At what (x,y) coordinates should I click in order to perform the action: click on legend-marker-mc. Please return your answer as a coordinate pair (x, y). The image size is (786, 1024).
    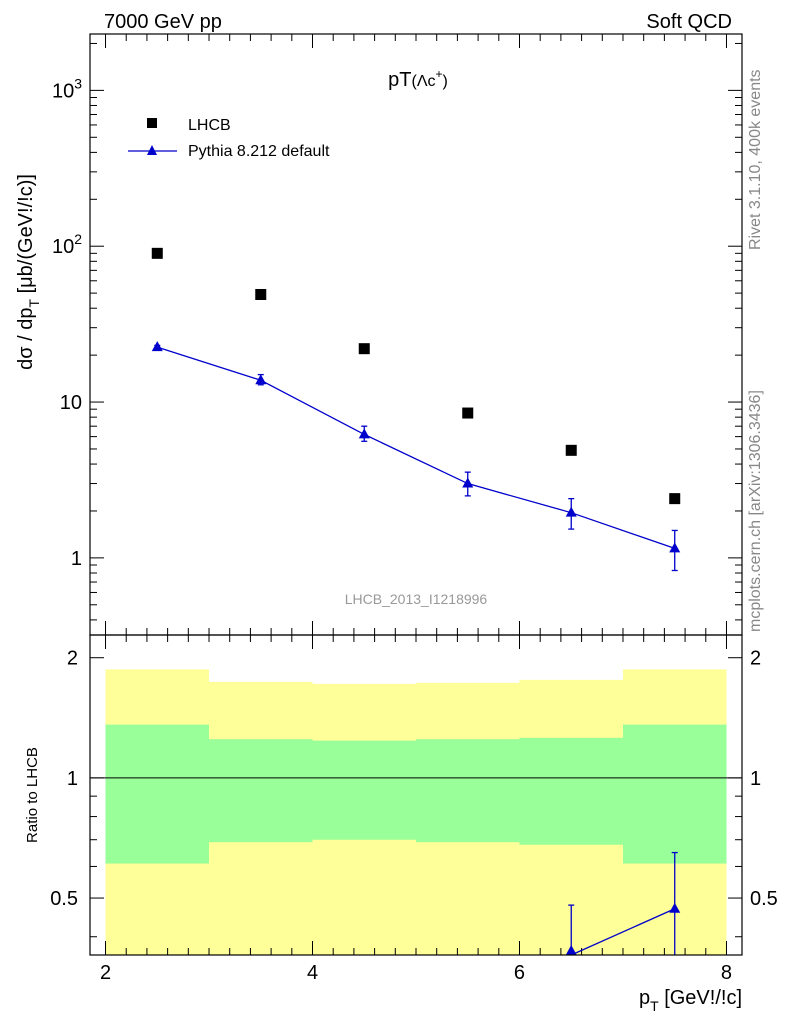
    Looking at the image, I should click on (152, 150).